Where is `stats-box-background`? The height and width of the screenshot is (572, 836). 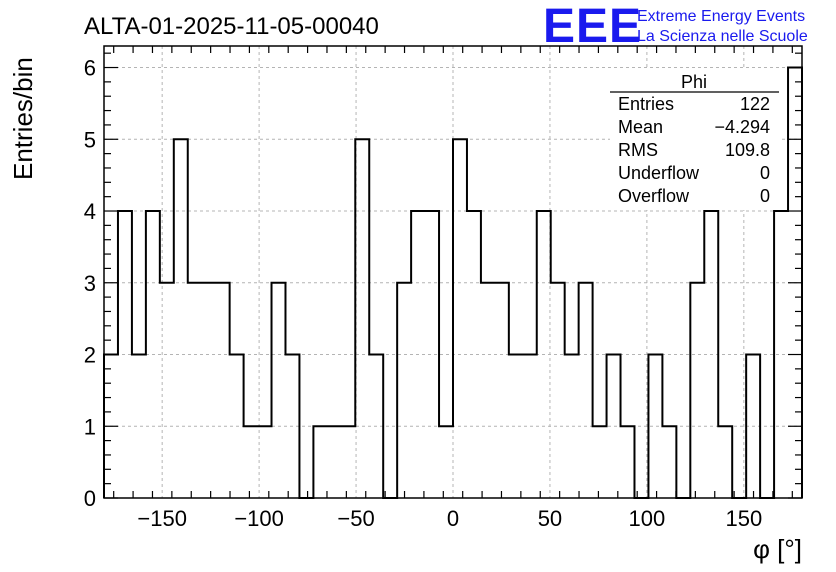 stats-box-background is located at coordinates (695, 140).